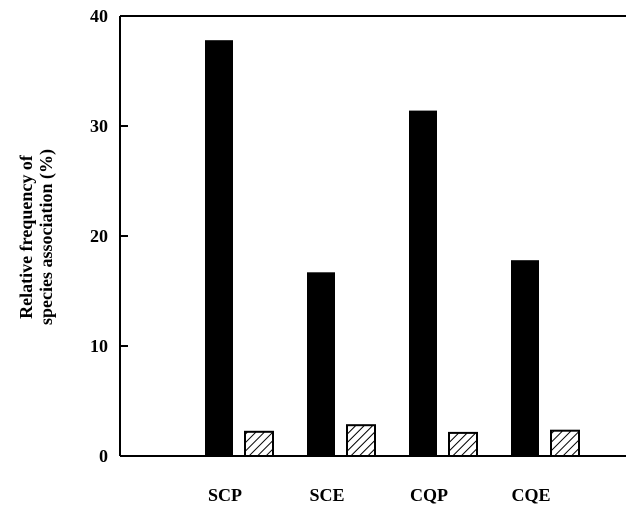 The height and width of the screenshot is (509, 630). What do you see at coordinates (99, 126) in the screenshot?
I see `y-tick-label: 30` at bounding box center [99, 126].